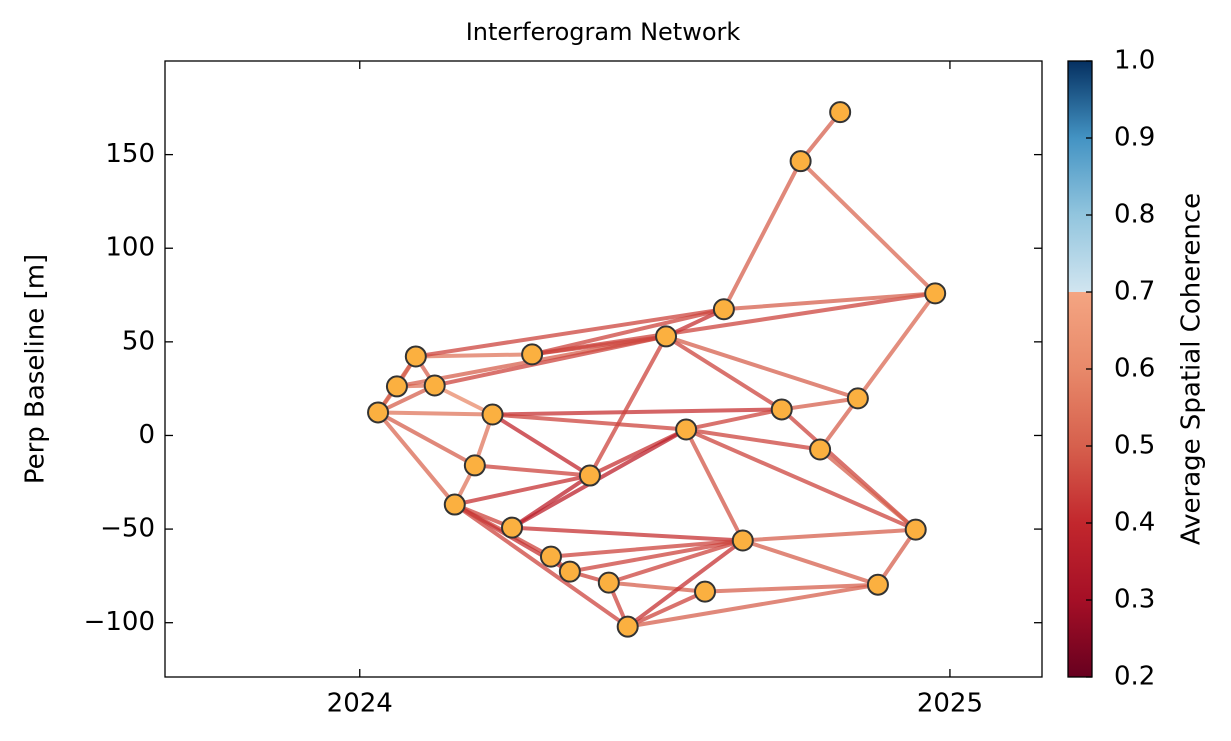  What do you see at coordinates (119, 622) in the screenshot?
I see `y-tick-label: −100` at bounding box center [119, 622].